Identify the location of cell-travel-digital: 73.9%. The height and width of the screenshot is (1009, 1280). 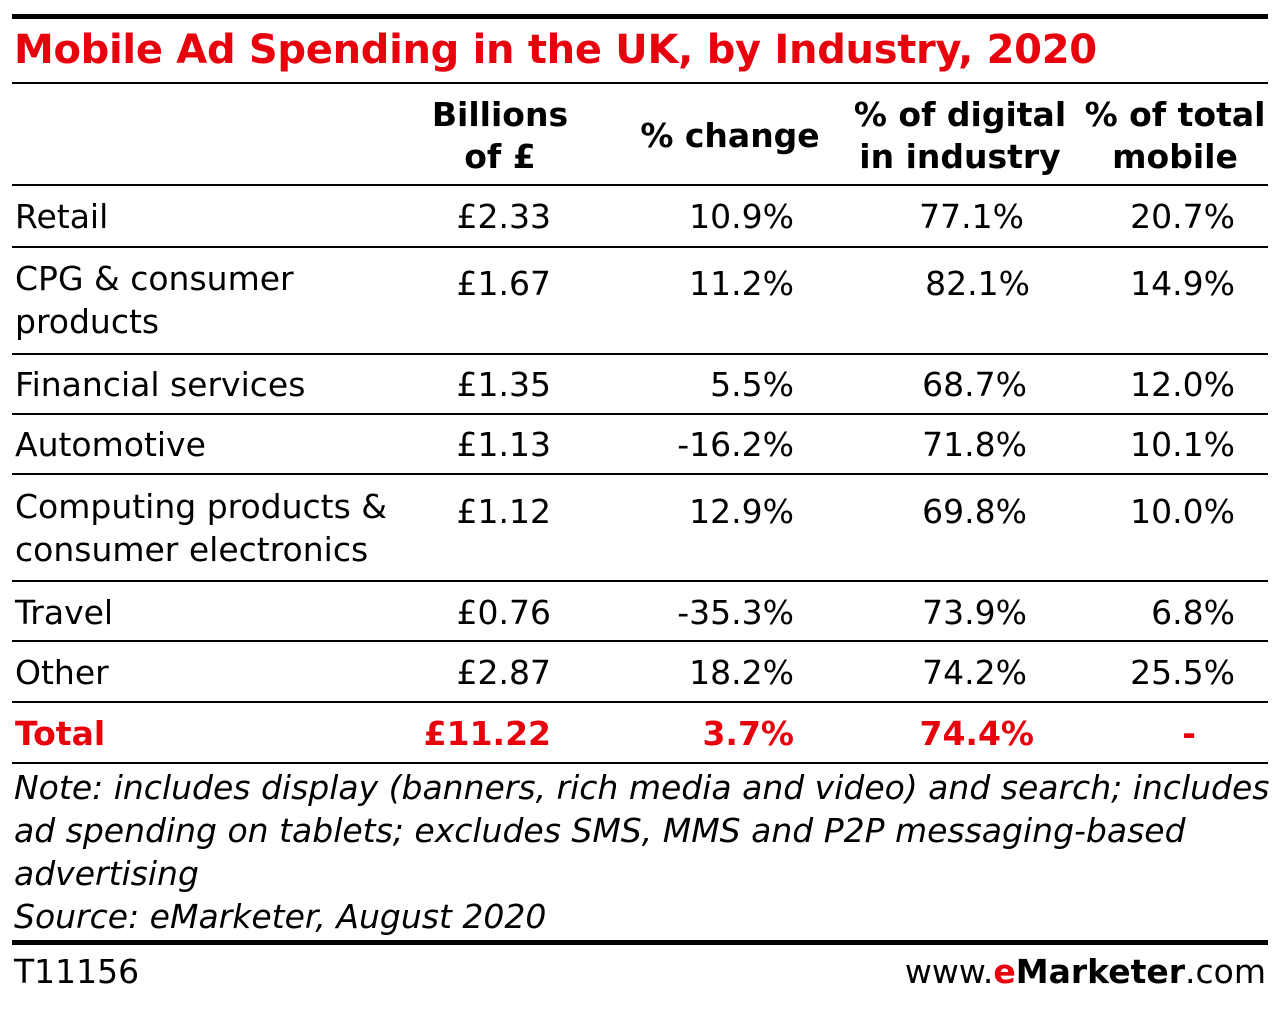
(974, 612).